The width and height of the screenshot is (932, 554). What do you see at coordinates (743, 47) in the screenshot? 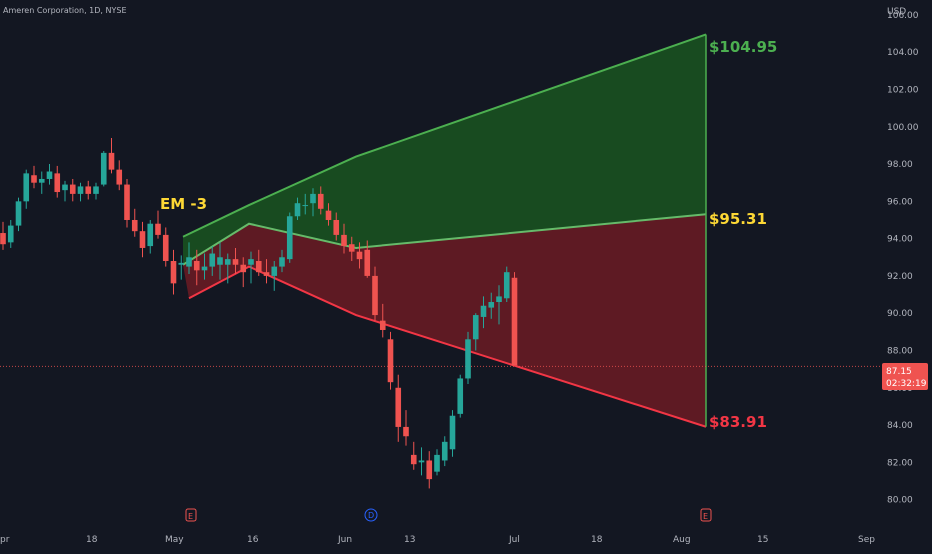
I see `upper-target-label: $104.95` at bounding box center [743, 47].